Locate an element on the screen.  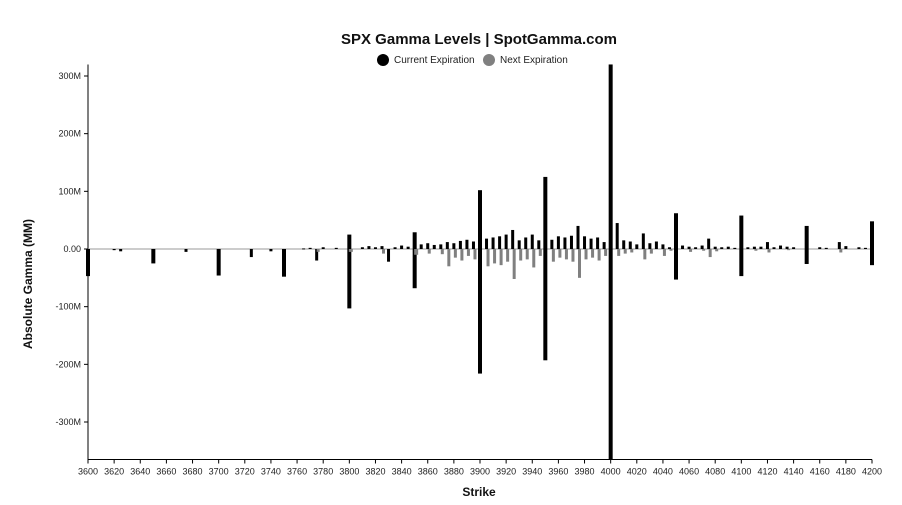
x-tick-label: 3680 is located at coordinates (193, 471).